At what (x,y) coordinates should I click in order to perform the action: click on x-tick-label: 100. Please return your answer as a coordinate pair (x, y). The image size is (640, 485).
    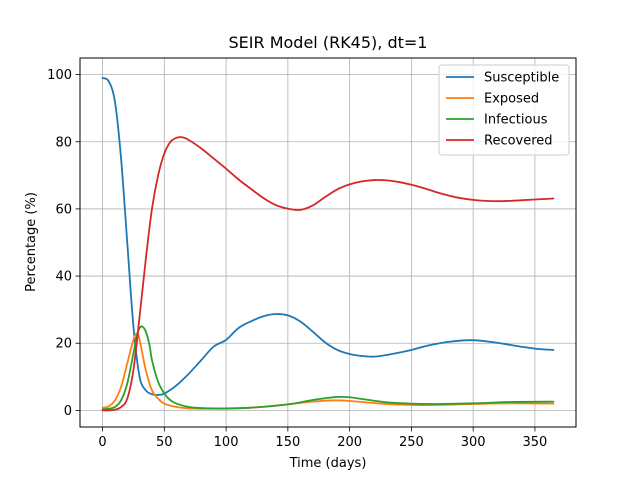
    Looking at the image, I should click on (226, 442).